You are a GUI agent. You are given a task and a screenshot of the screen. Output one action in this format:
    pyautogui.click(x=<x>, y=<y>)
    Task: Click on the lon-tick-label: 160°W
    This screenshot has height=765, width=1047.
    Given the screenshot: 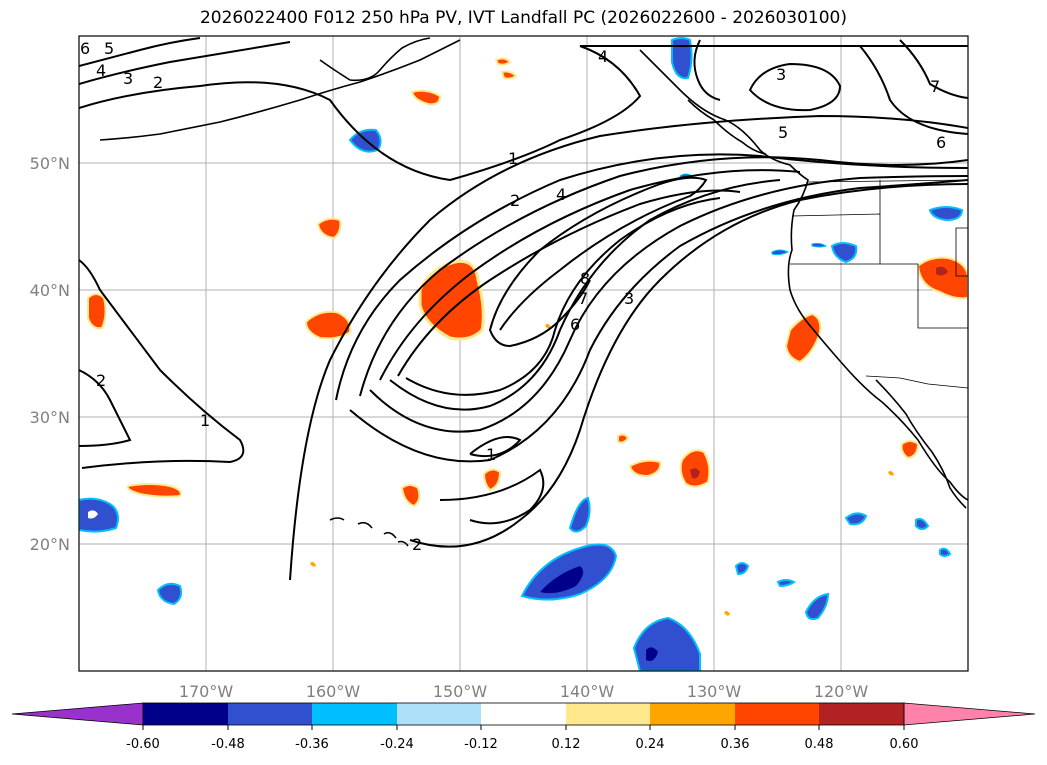 What is the action you would take?
    pyautogui.click(x=333, y=691)
    